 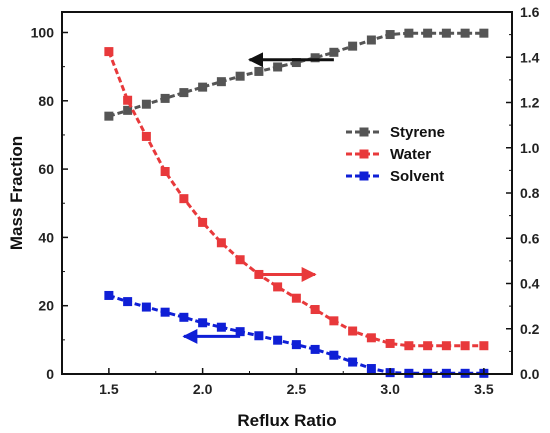 What do you see at coordinates (530, 148) in the screenshot?
I see `y-right-tick-label: 1.0` at bounding box center [530, 148].